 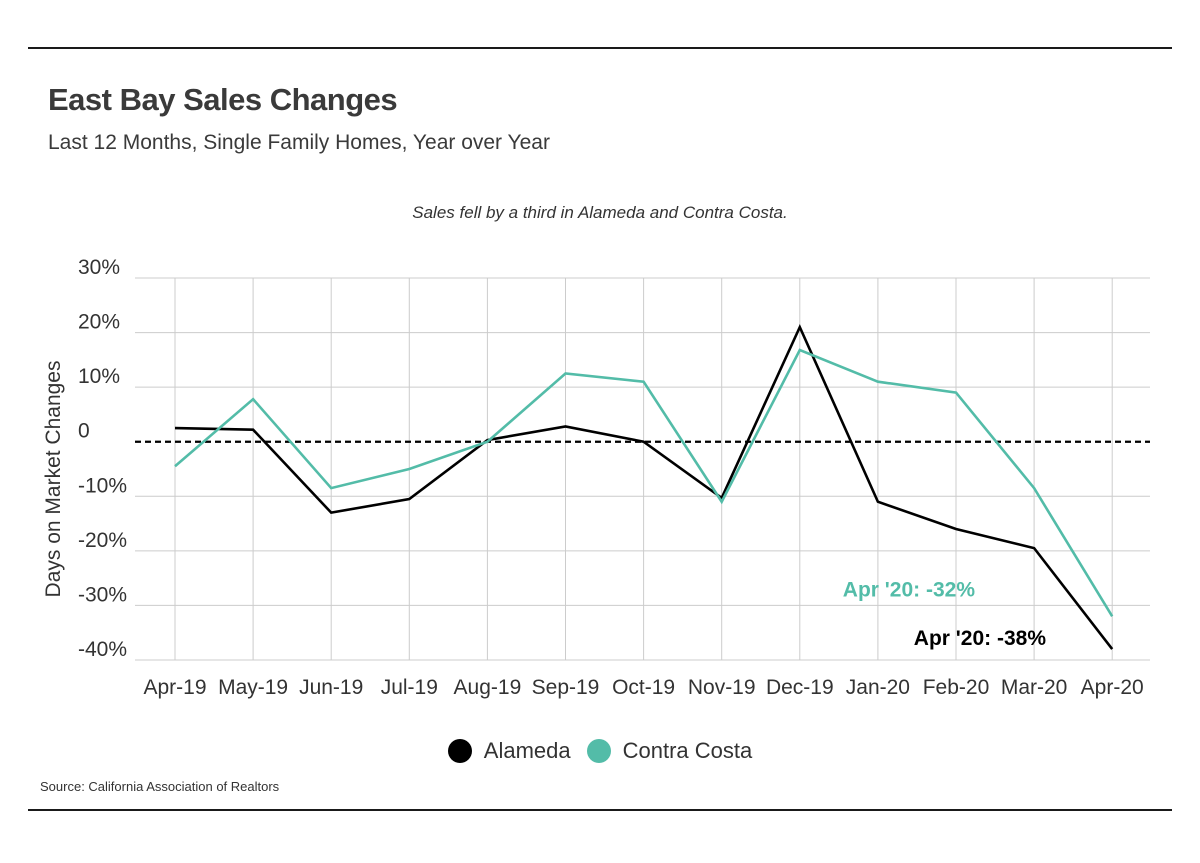 I want to click on x-tick-label: Jan-20, so click(x=878, y=687).